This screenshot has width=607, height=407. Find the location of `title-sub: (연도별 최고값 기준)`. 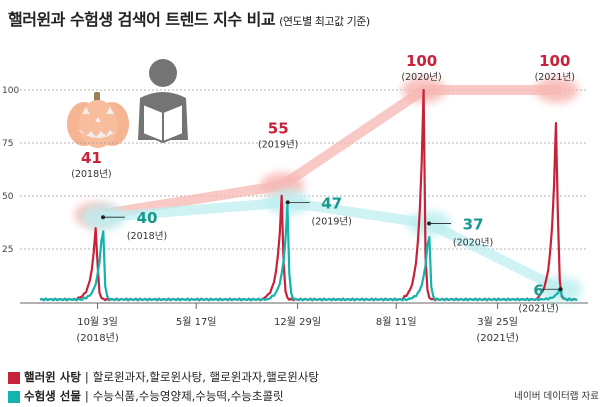

title-sub: (연도별 최고값 기준) is located at coordinates (324, 21).